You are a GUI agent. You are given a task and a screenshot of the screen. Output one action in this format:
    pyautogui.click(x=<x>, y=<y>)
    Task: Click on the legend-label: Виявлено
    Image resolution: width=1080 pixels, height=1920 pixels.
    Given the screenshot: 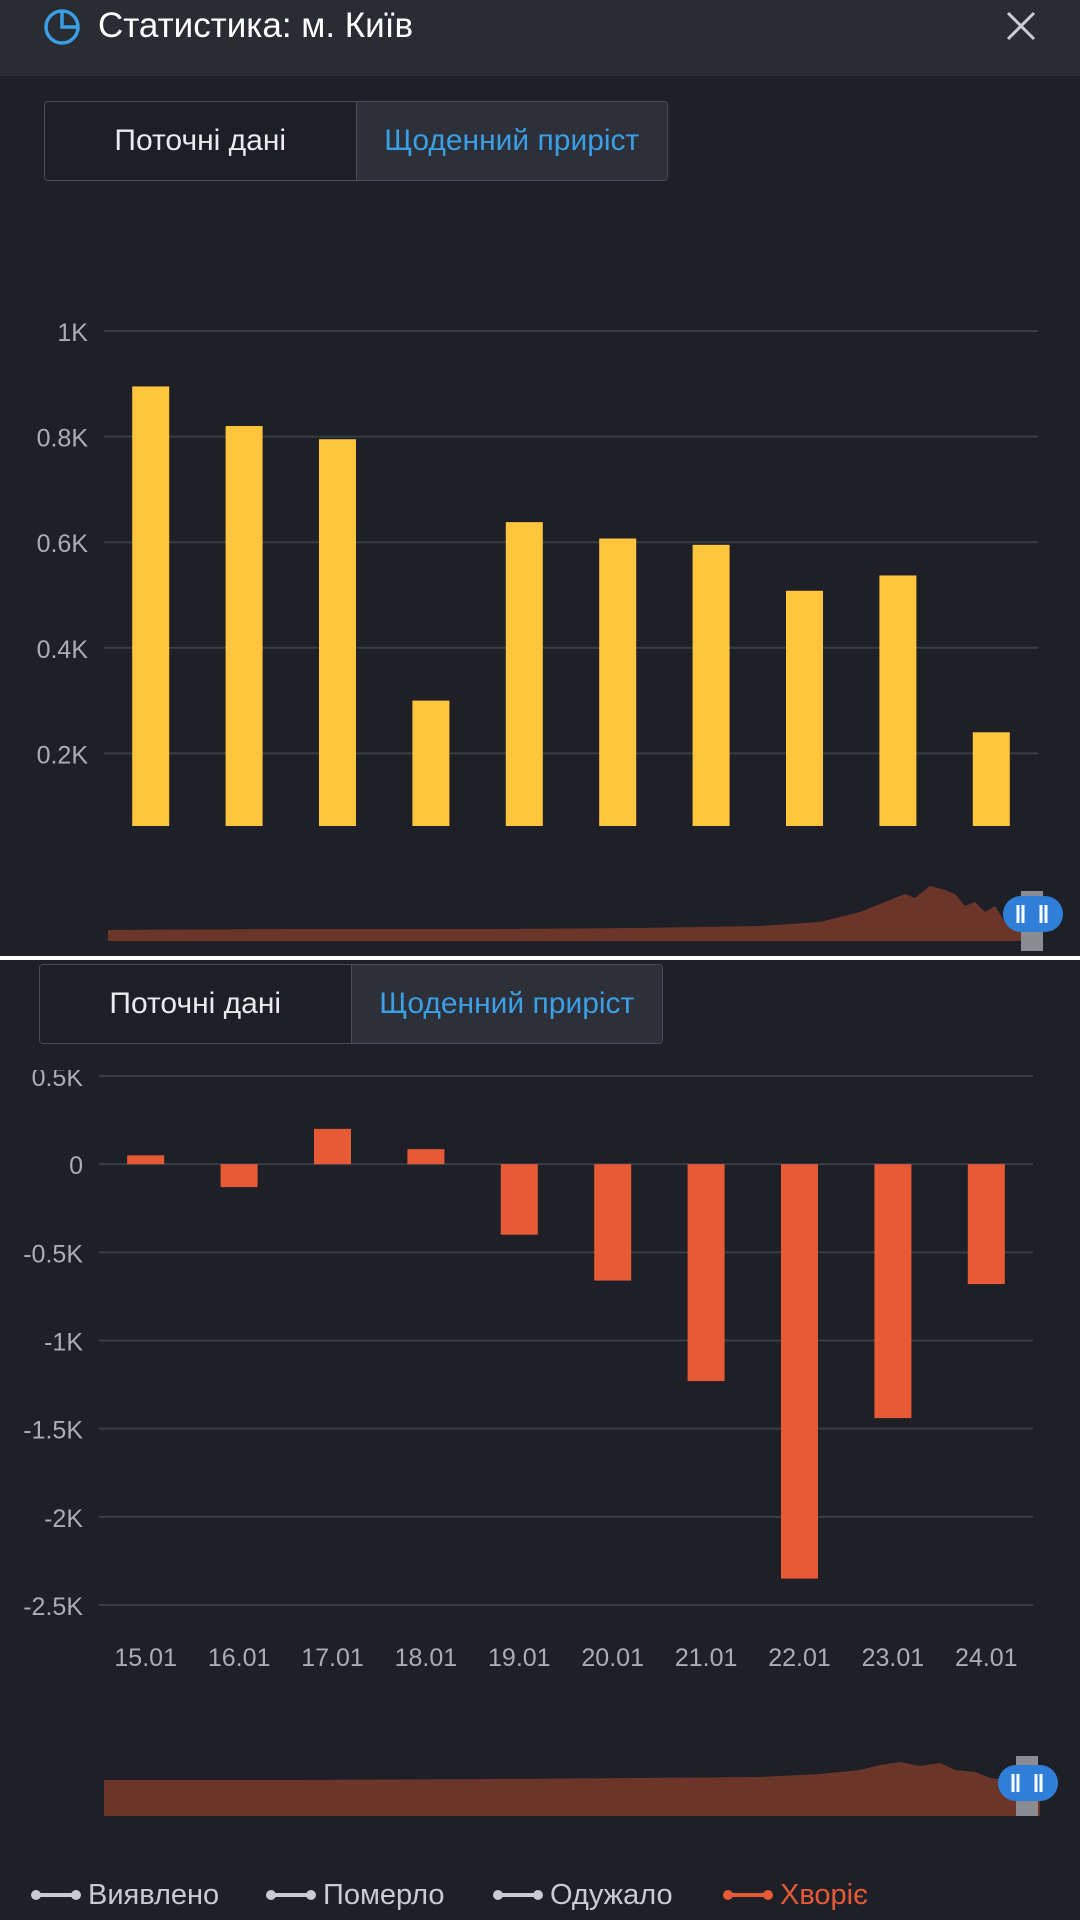 What is the action you would take?
    pyautogui.click(x=154, y=1894)
    